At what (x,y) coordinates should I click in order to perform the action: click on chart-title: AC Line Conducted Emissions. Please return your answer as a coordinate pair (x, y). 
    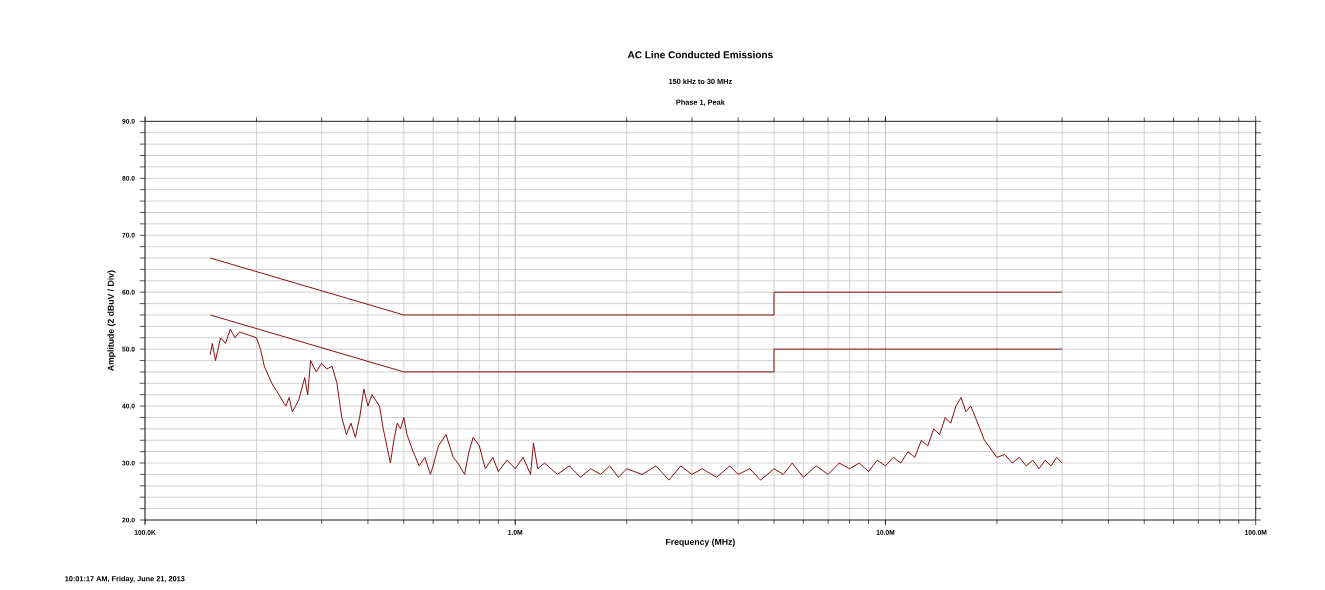
    Looking at the image, I should click on (700, 55).